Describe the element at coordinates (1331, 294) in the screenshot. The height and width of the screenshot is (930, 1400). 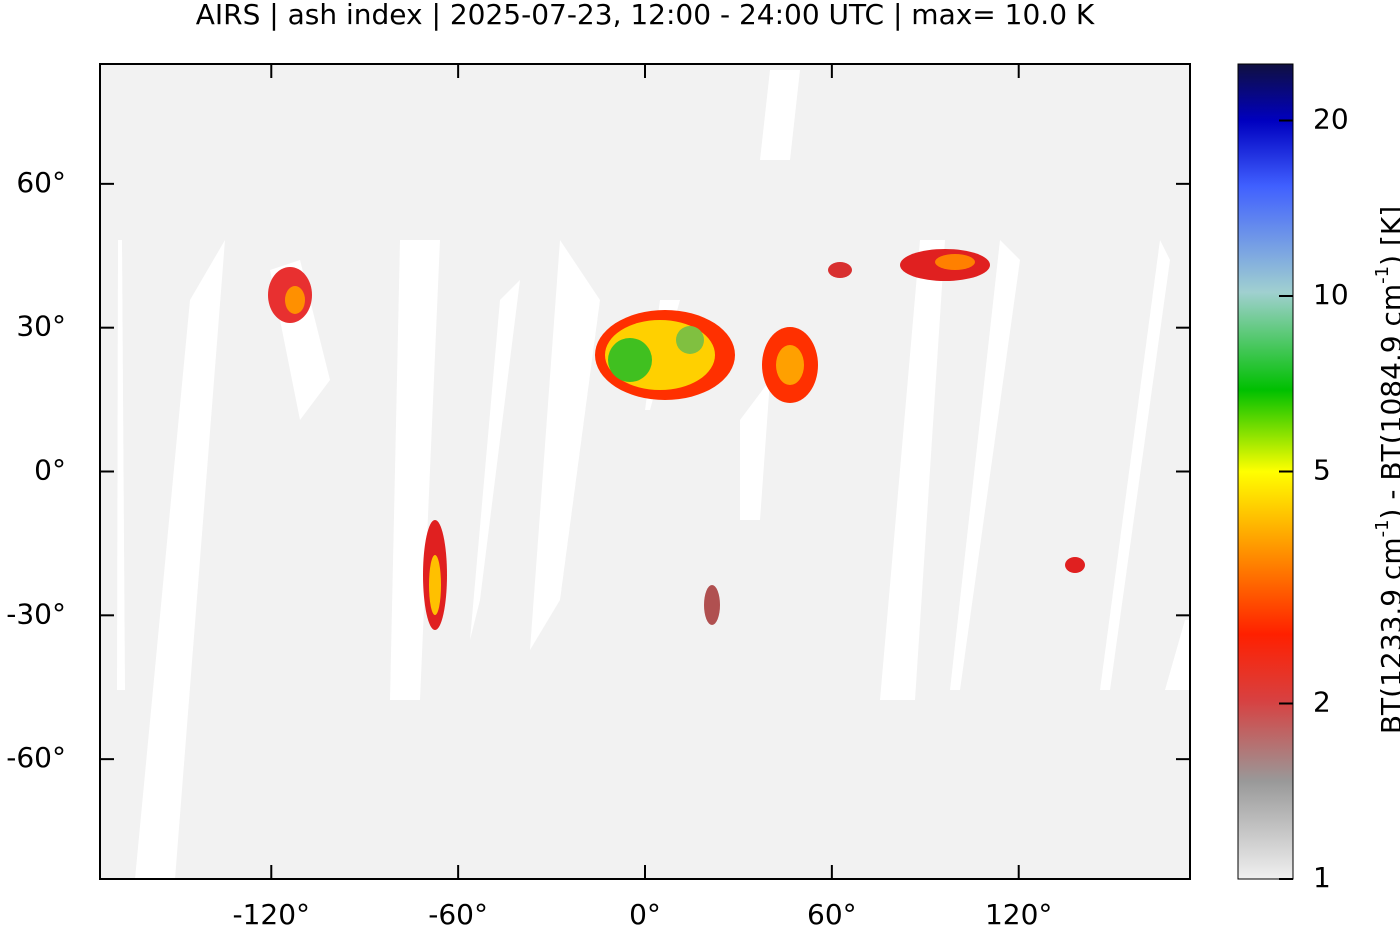
I see `colorbar-tick-label: 10` at that location.